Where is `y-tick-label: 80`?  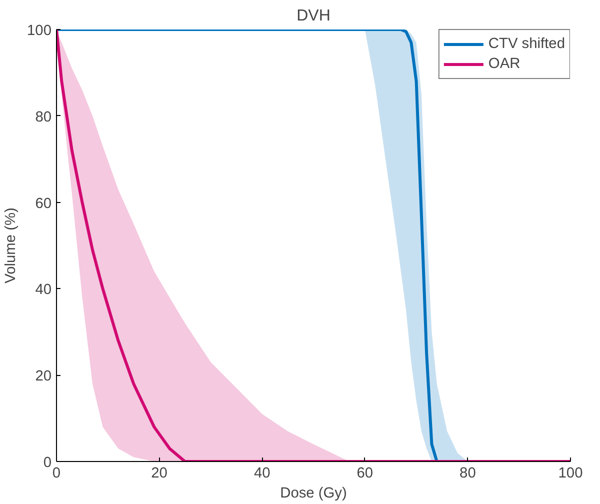
y-tick-label: 80 is located at coordinates (43, 117).